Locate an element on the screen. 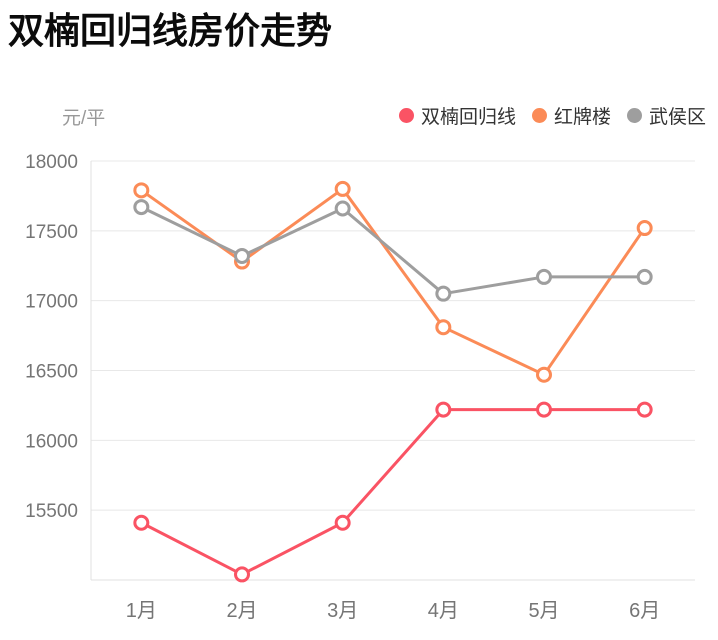 Image resolution: width=718 pixels, height=640 pixels. legend-label: 双楠回归线 is located at coordinates (468, 117).